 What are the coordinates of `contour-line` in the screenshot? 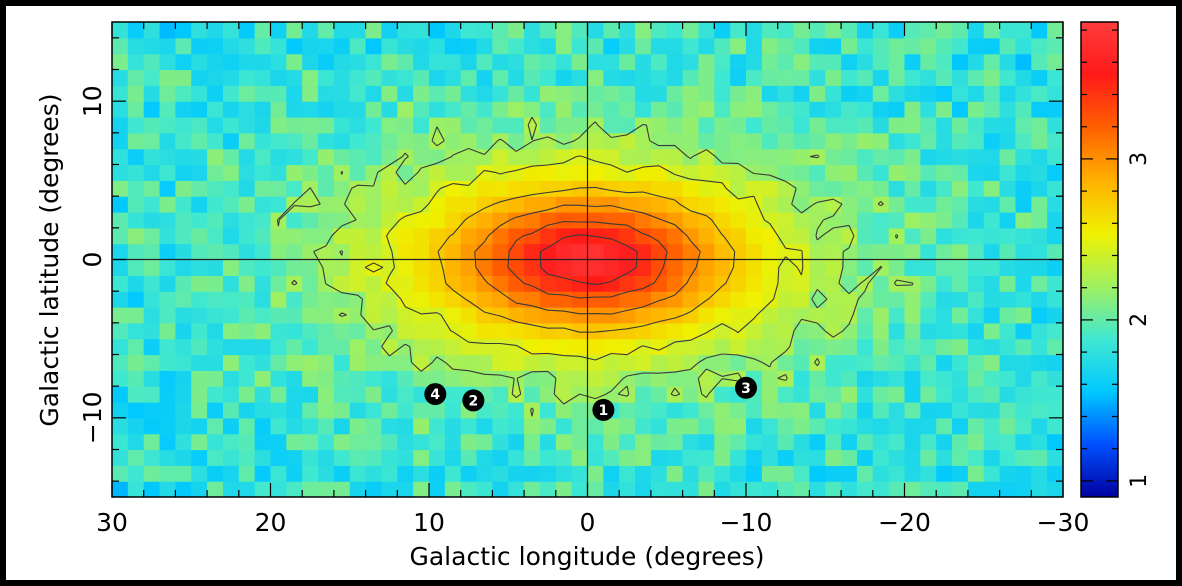 It's located at (588, 259).